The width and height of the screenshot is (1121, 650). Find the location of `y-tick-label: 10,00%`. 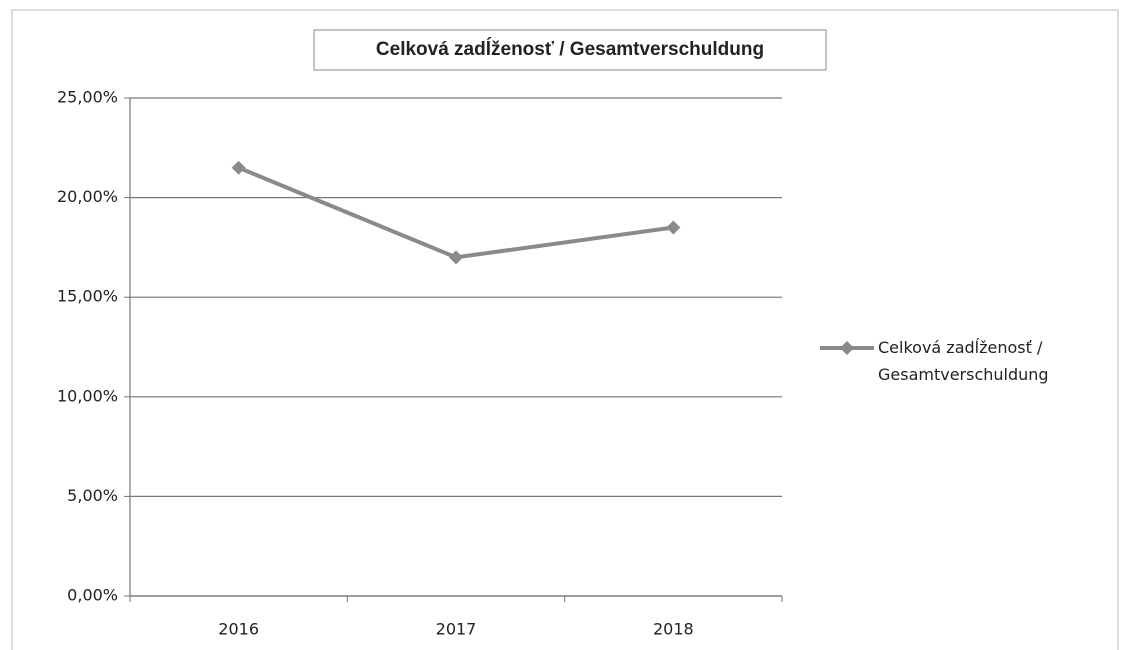

y-tick-label: 10,00% is located at coordinates (87, 395).